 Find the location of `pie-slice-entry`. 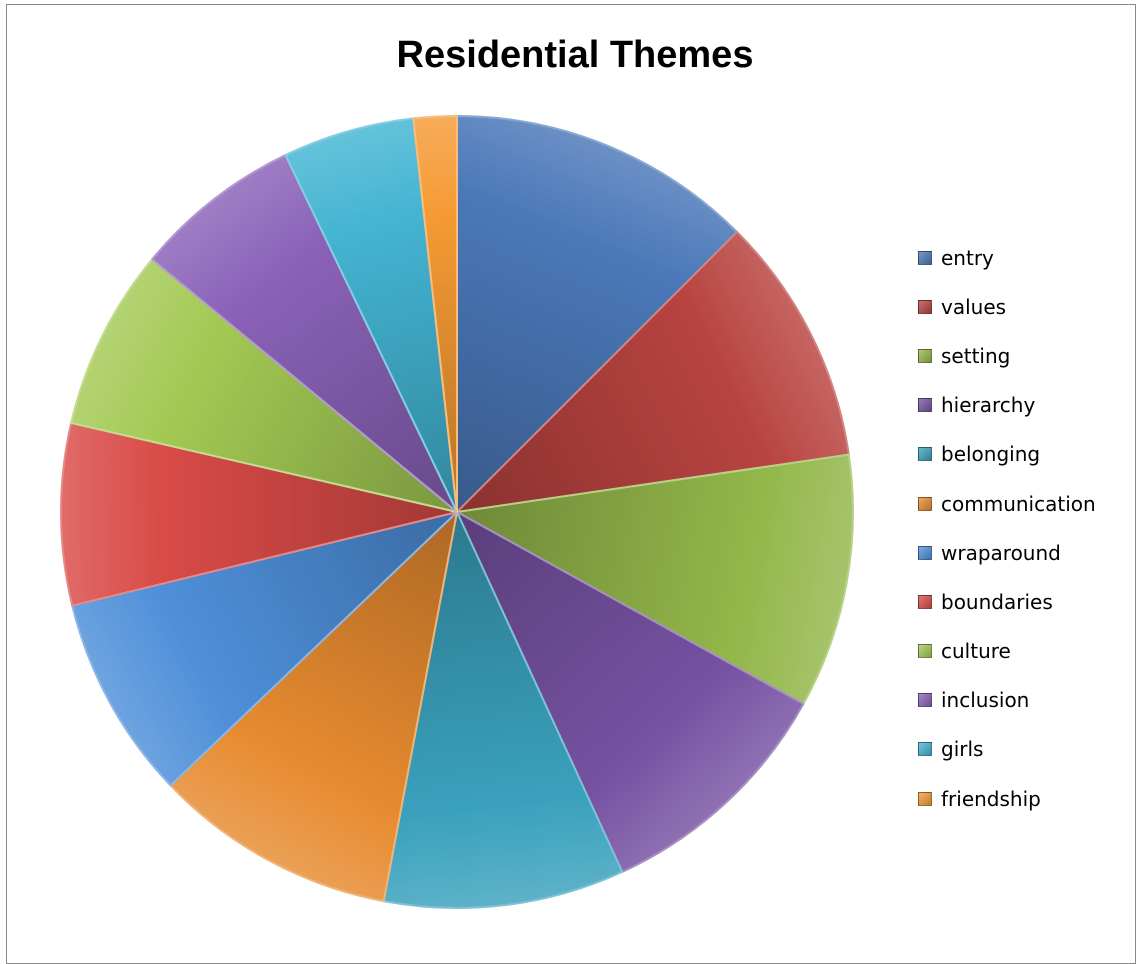

pie-slice-entry is located at coordinates (597, 314).